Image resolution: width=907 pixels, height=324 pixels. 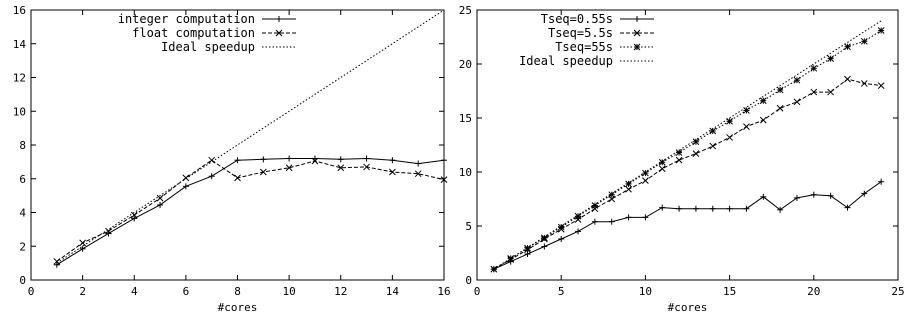 What do you see at coordinates (22, 213) in the screenshot?
I see `y-tick-label: 4` at bounding box center [22, 213].